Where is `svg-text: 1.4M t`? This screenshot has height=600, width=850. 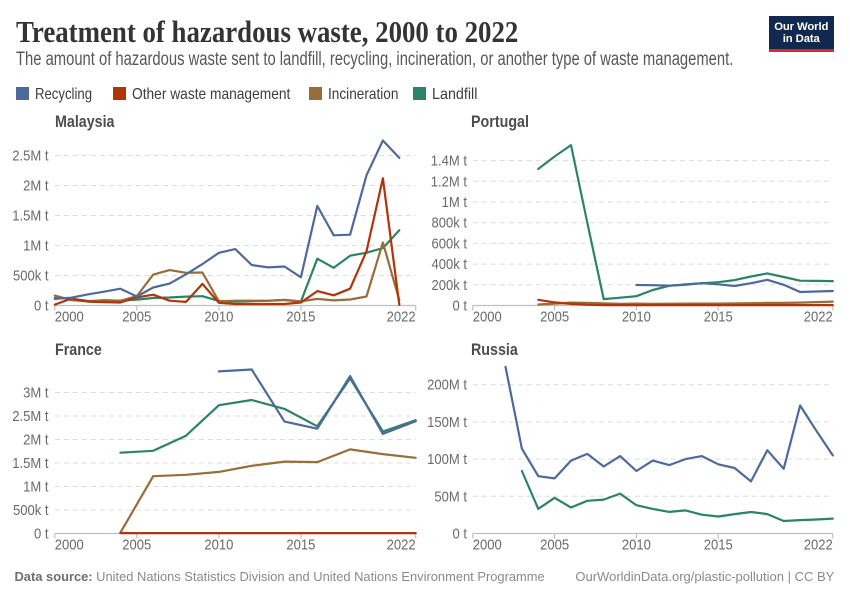
svg-text: 1.4M t is located at coordinates (449, 161).